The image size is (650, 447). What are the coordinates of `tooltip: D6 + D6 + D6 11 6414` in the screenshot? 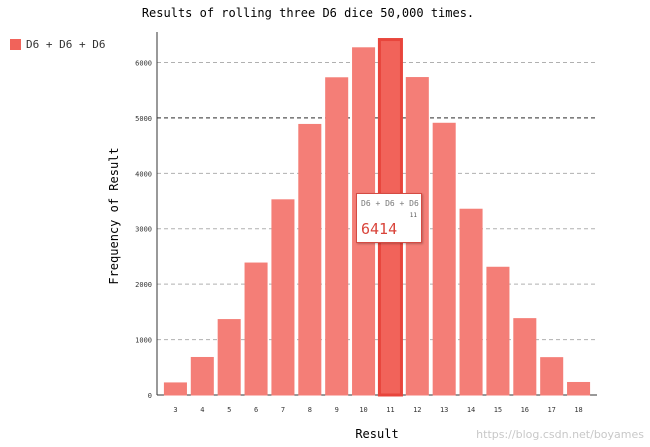 It's located at (389, 218).